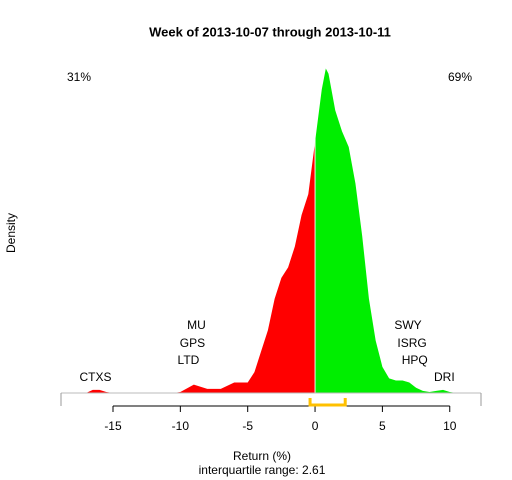 Image resolution: width=512 pixels, height=480 pixels. I want to click on x-tick-label: 5, so click(382, 426).